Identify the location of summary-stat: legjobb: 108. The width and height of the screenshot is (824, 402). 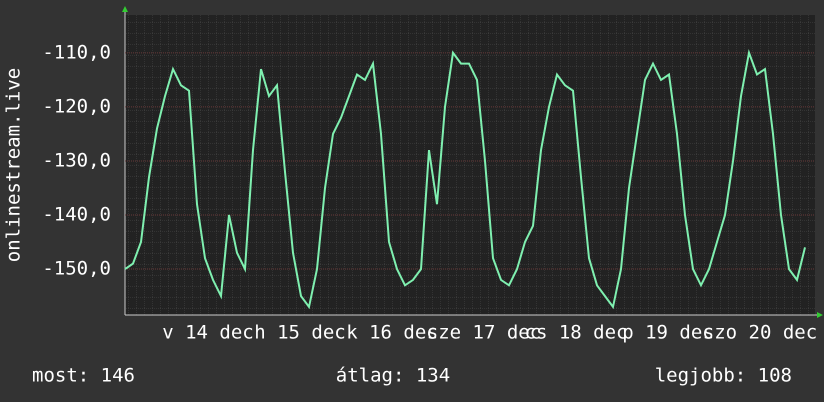
(723, 376).